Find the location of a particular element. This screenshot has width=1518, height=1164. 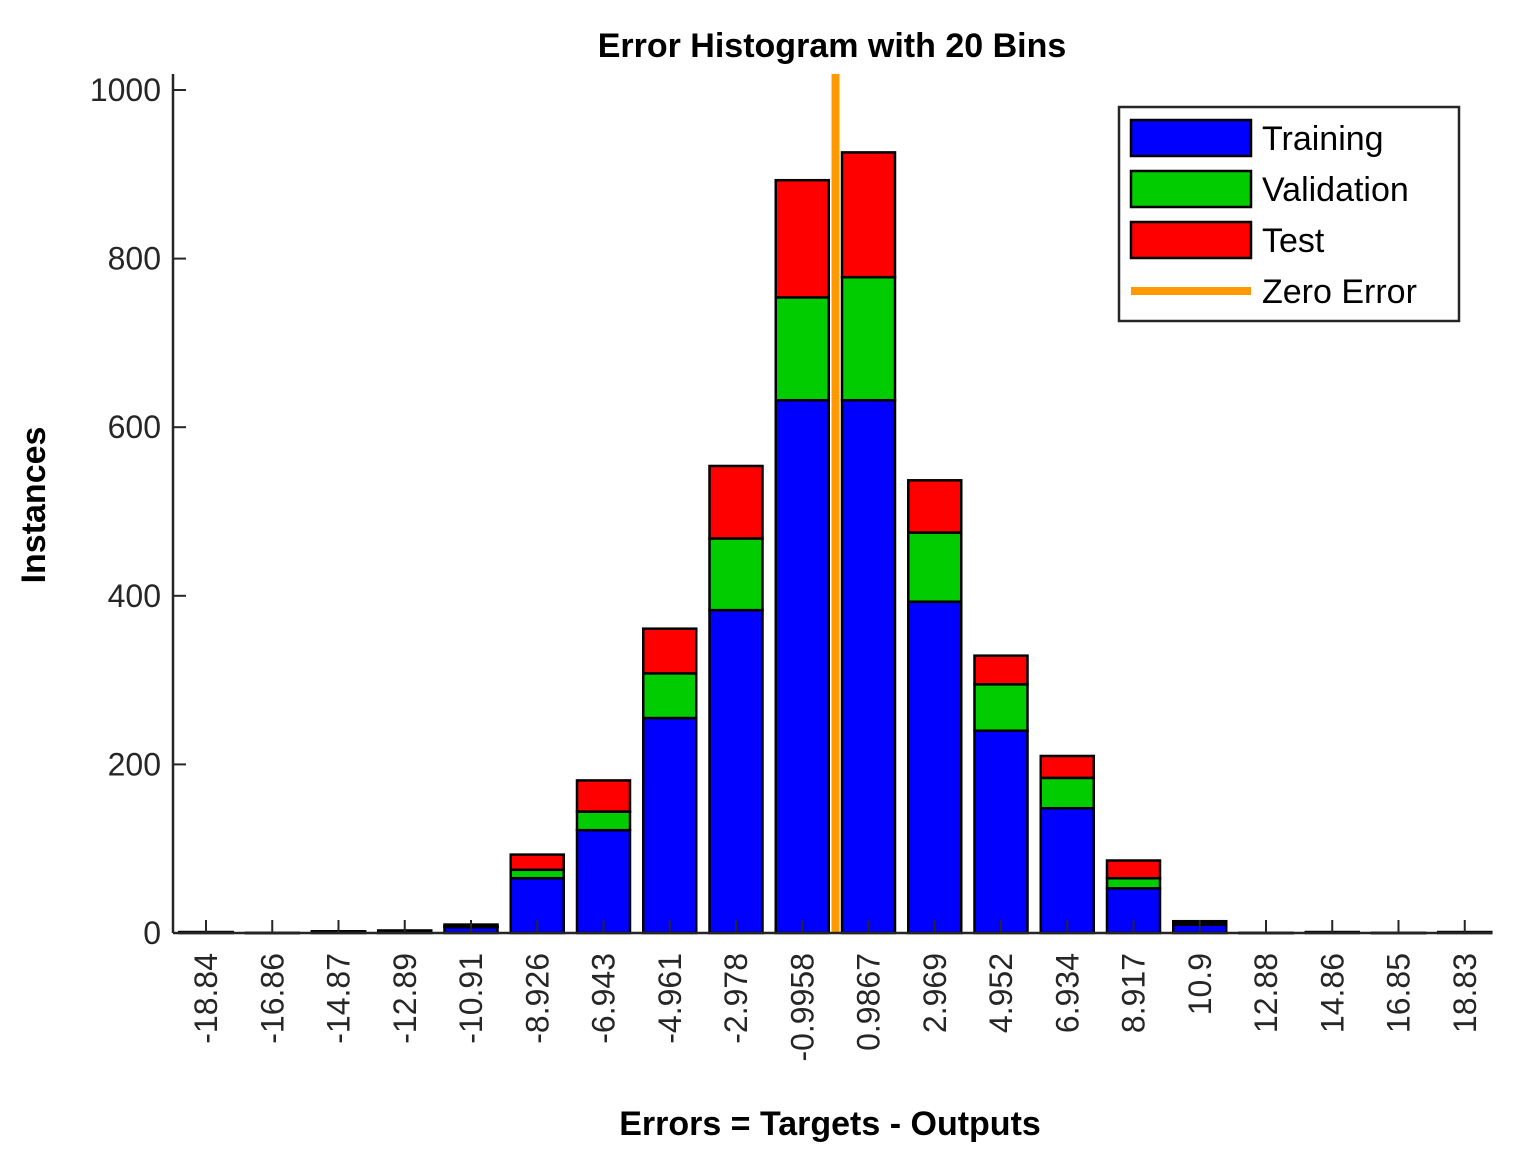

x-tick-label-13: 6.934 is located at coordinates (1067, 993).